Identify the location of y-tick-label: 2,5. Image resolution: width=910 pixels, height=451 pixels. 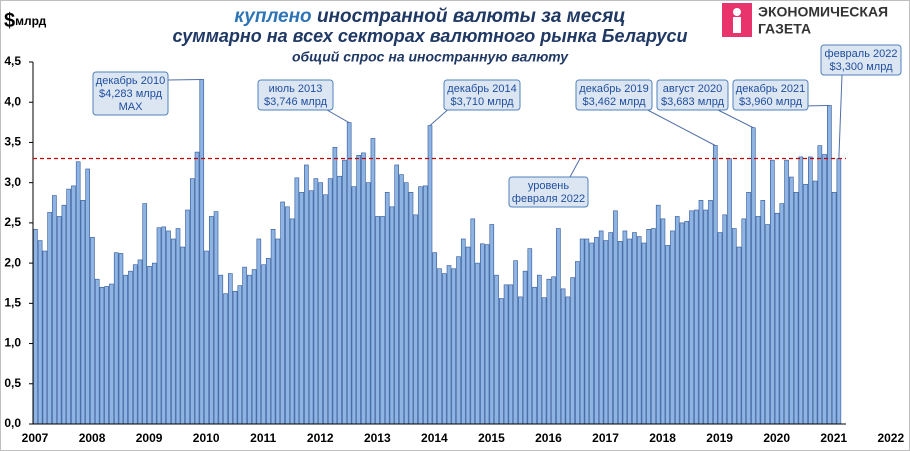
(12, 222).